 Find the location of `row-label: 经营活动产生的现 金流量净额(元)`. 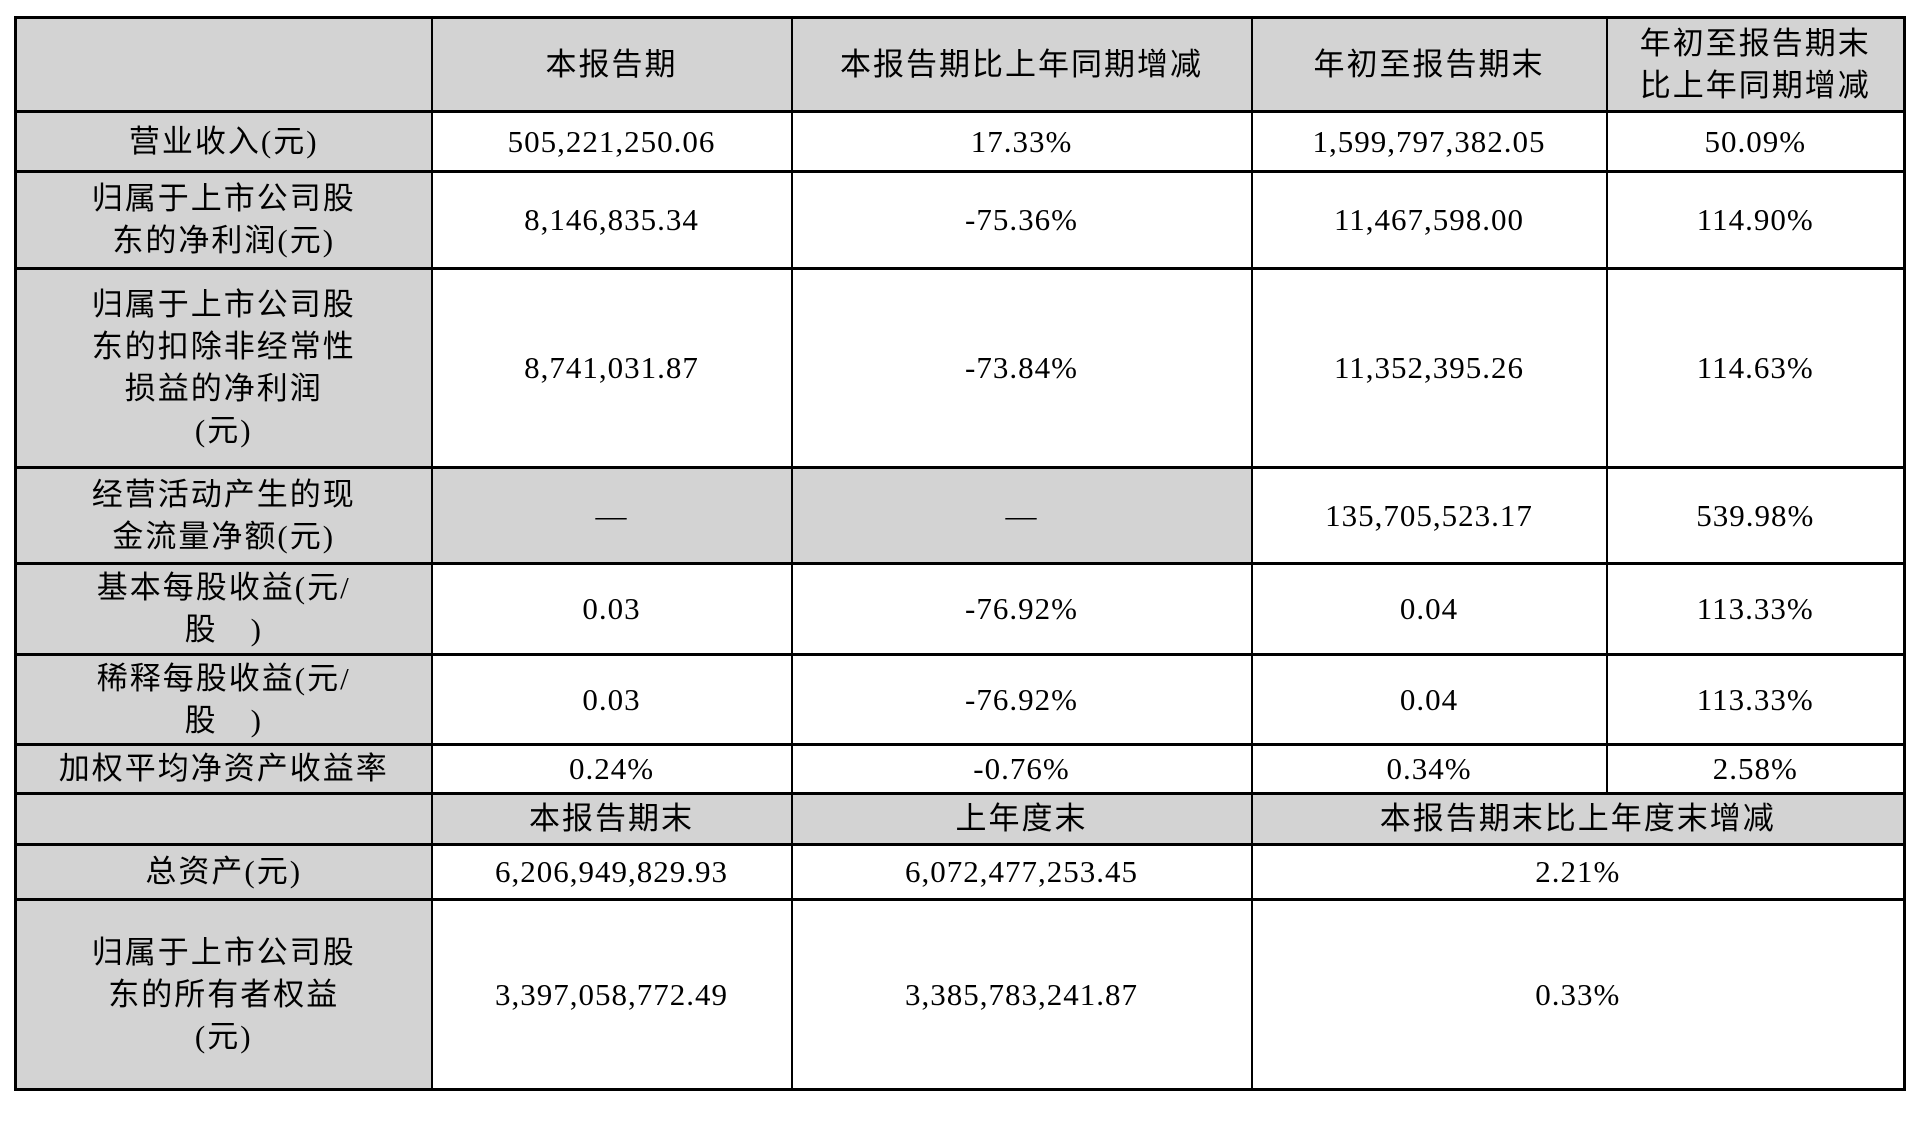

row-label: 经营活动产生的现 金流量净额(元) is located at coordinates (223, 515).